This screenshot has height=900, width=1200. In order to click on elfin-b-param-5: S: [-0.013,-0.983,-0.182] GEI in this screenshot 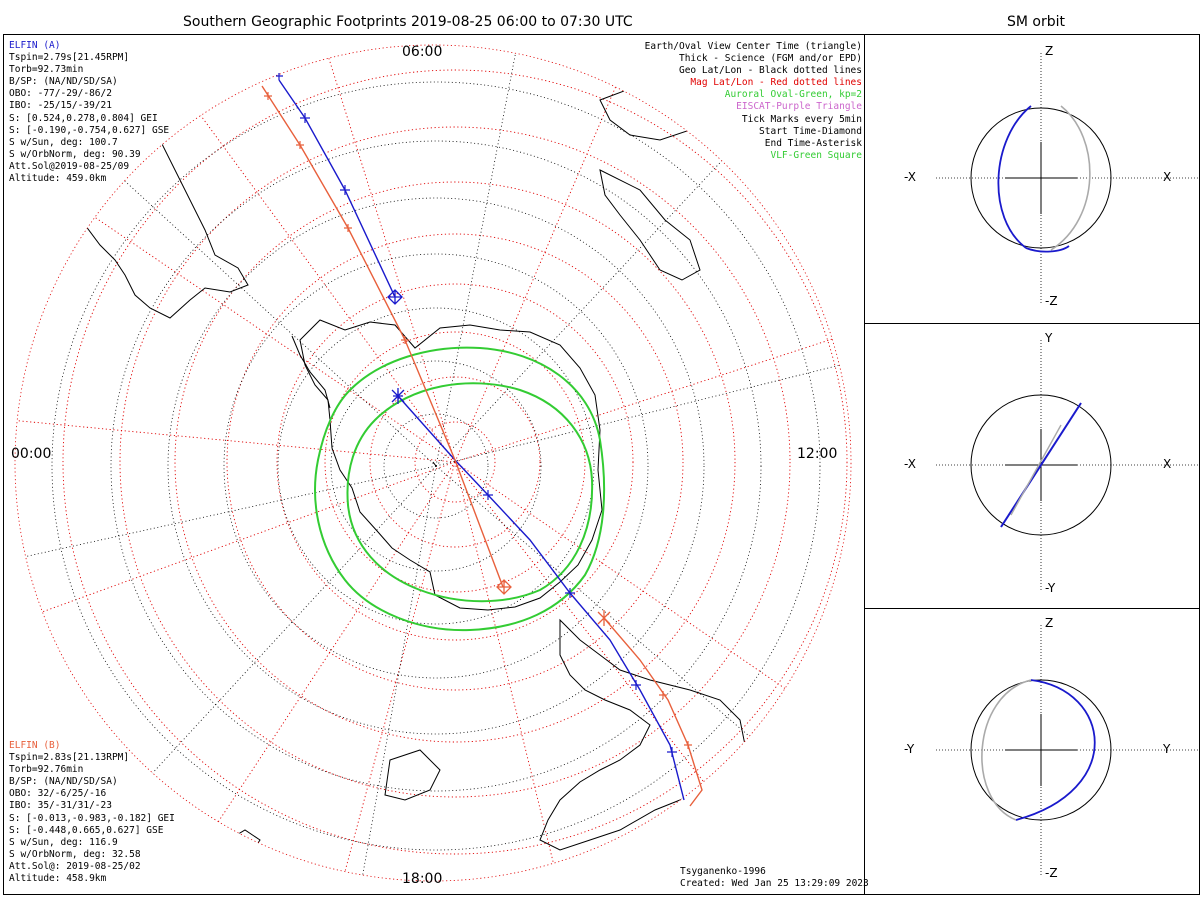, I will do `click(92, 818)`.